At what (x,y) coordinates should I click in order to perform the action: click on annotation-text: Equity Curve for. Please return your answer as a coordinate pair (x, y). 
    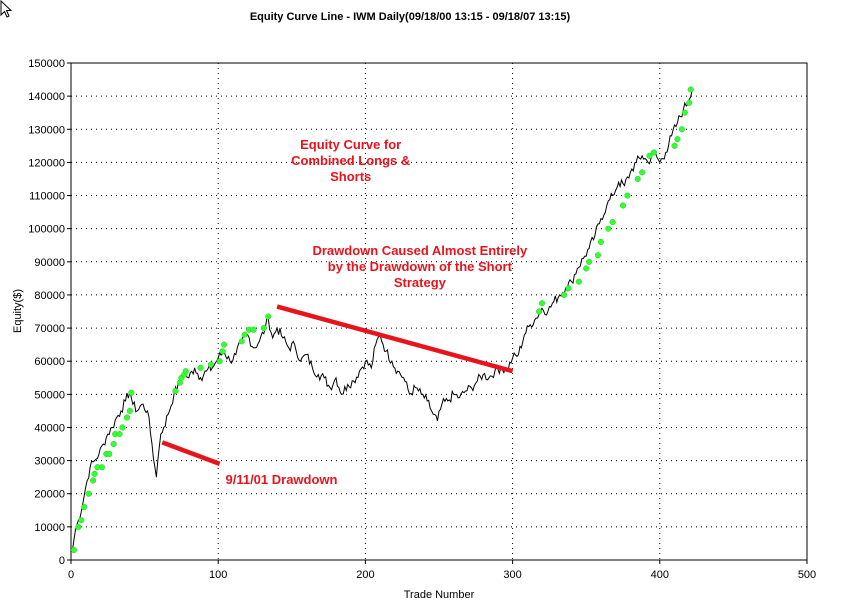
    Looking at the image, I should click on (350, 144).